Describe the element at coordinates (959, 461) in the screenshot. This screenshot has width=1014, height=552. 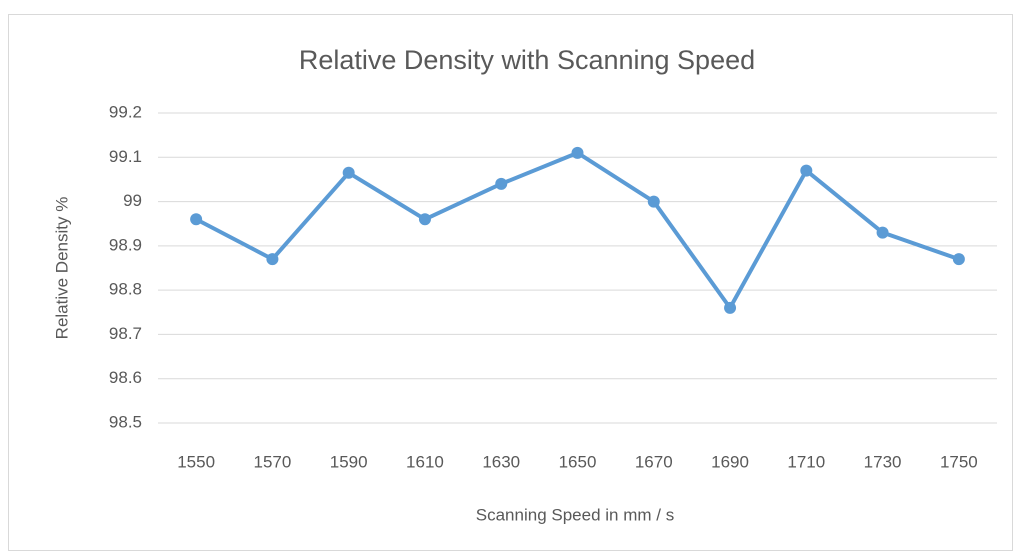
I see `x-tick-label: 1750` at that location.